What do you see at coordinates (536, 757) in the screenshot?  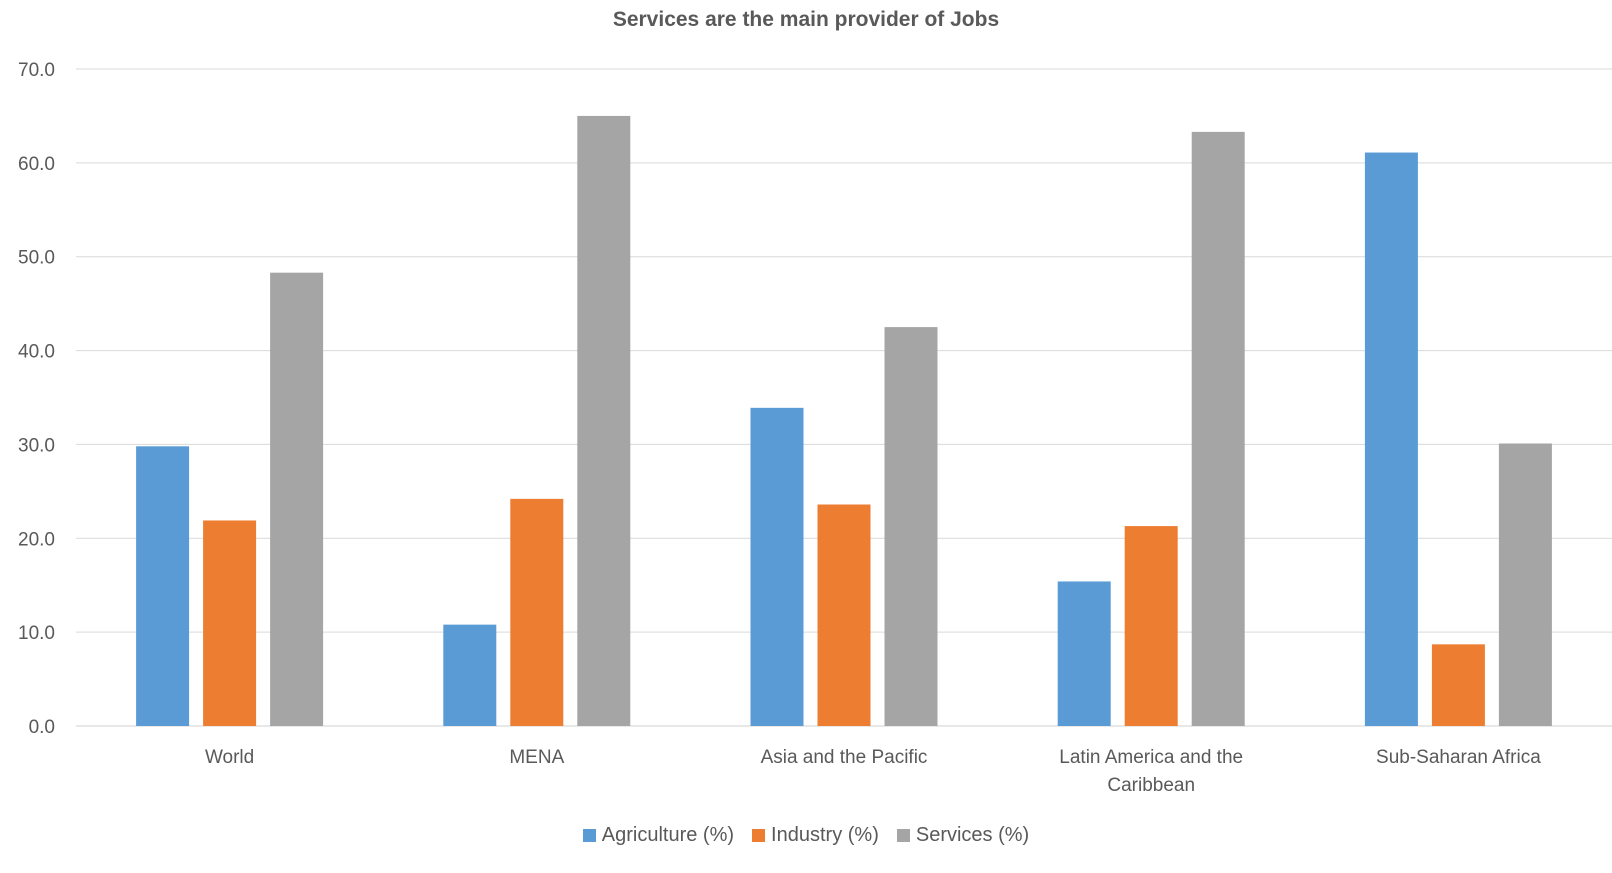 I see `x-tick-label: MENA` at bounding box center [536, 757].